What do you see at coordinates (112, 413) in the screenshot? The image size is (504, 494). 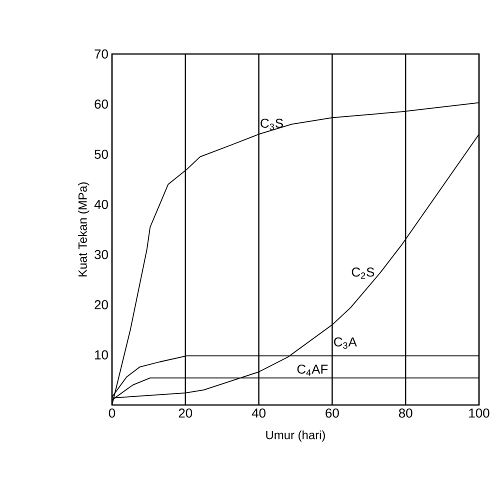 I see `x-tick-label: 0` at bounding box center [112, 413].